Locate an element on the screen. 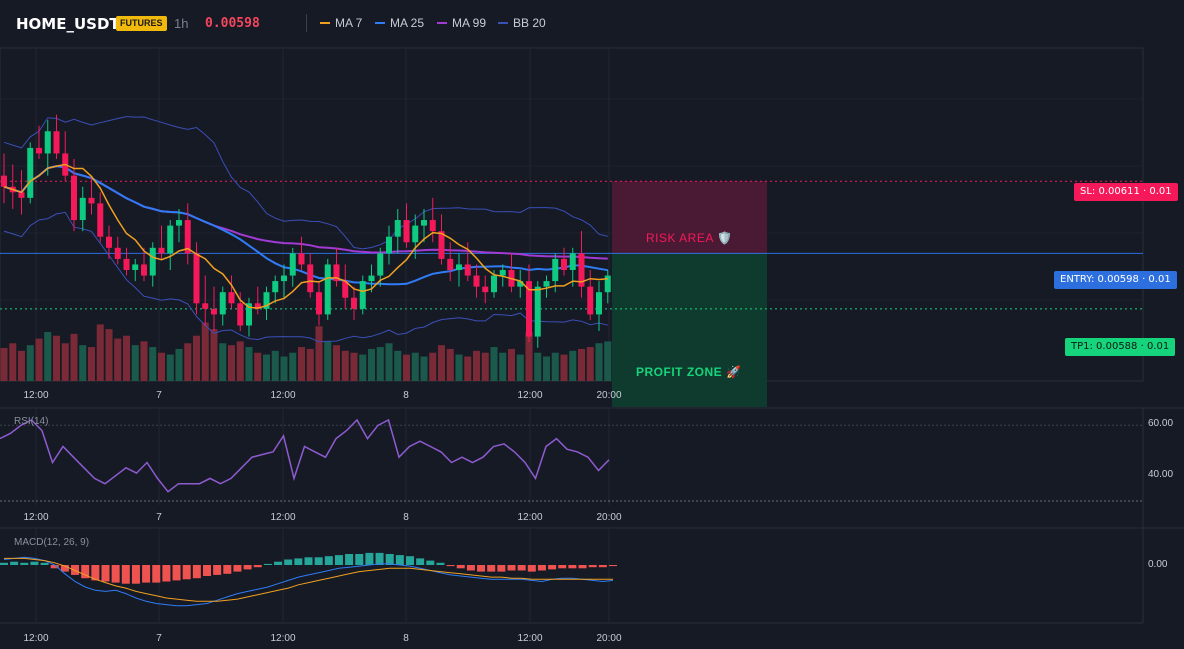 The width and height of the screenshot is (1184, 649). symbol-title: HOME_USDT is located at coordinates (68, 24).